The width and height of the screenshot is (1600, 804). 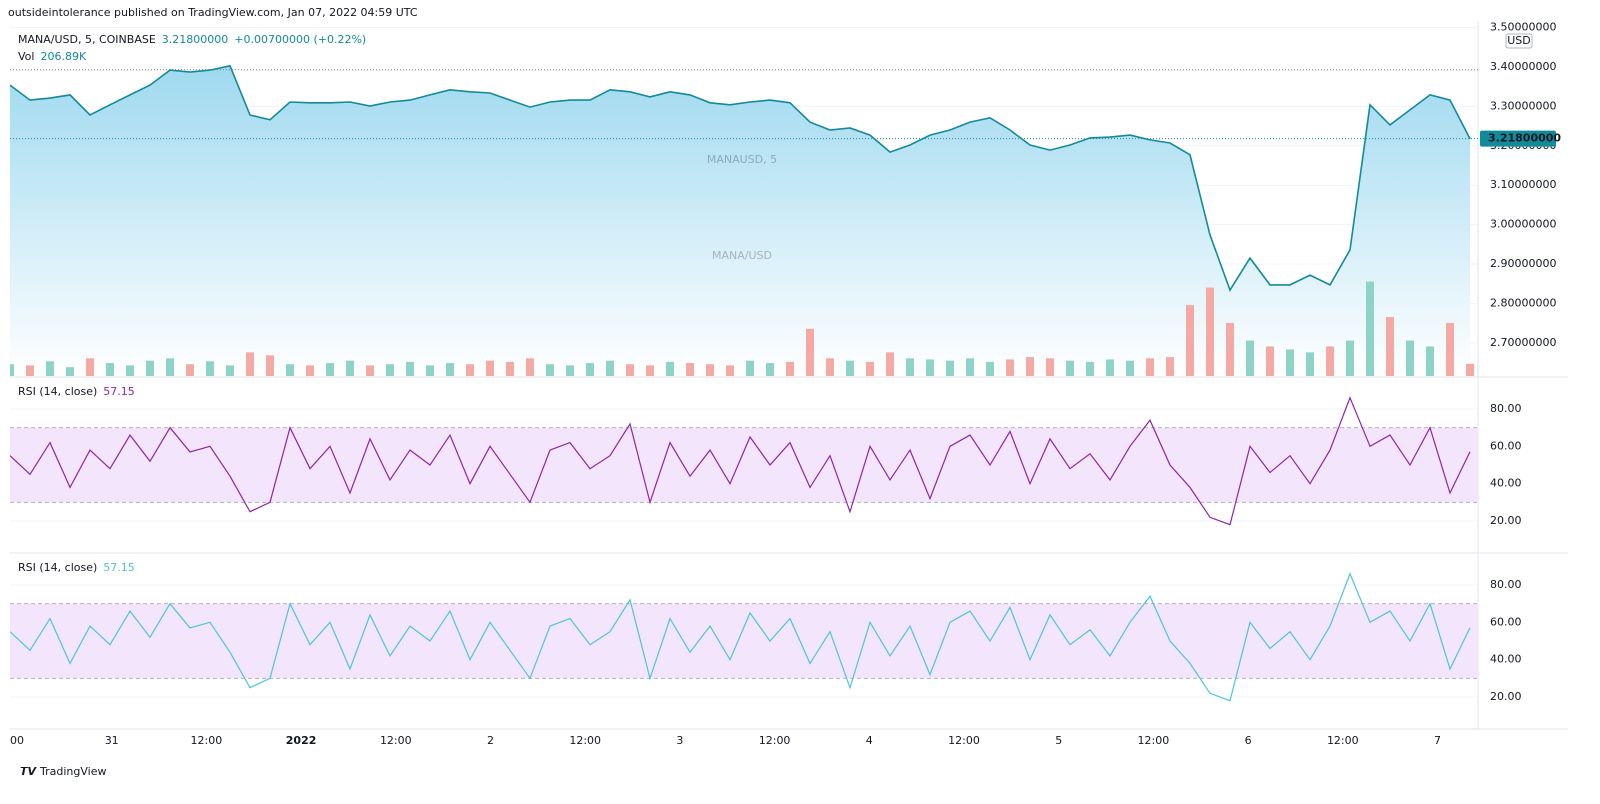 What do you see at coordinates (1523, 342) in the screenshot?
I see `y-tick-label: 2.70000000` at bounding box center [1523, 342].